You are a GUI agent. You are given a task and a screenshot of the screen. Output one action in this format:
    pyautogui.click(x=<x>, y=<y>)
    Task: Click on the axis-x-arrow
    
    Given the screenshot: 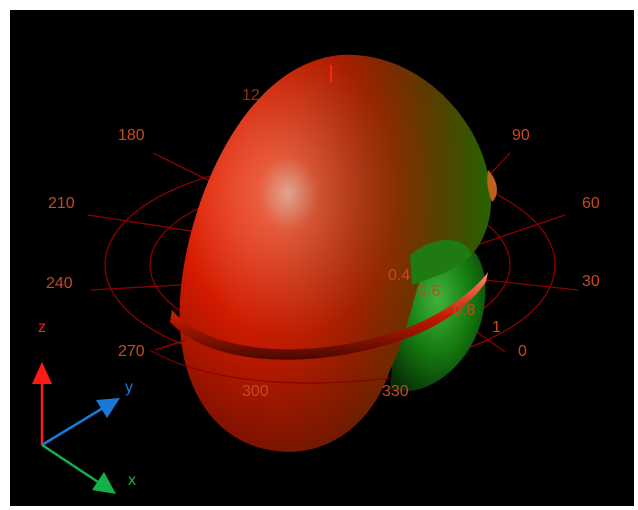 What is the action you would take?
    pyautogui.click(x=104, y=483)
    